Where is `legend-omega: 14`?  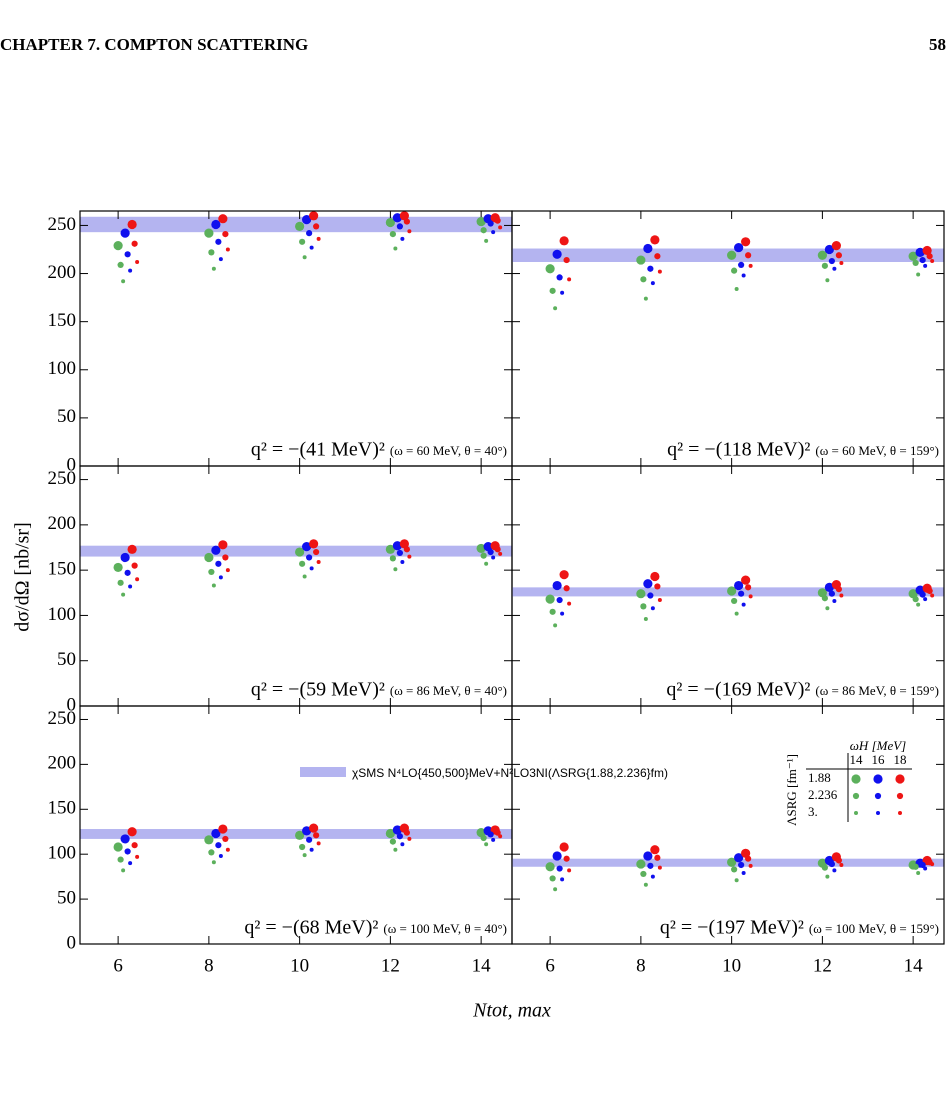
legend-omega: 14 is located at coordinates (857, 759).